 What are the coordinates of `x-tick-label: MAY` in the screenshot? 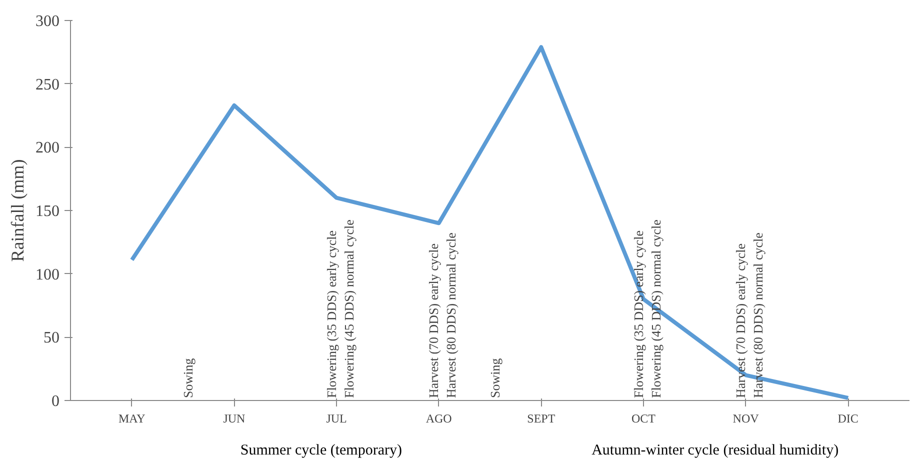 It's located at (132, 419).